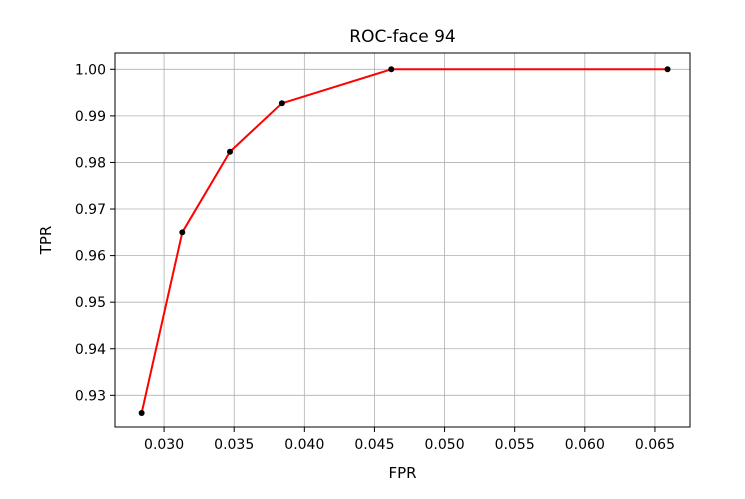 The width and height of the screenshot is (745, 499). I want to click on y-axis-ticks: 0.93 0.94 0.95 0.96 0.97 0.98 0.99 1.00, so click(95, 233).